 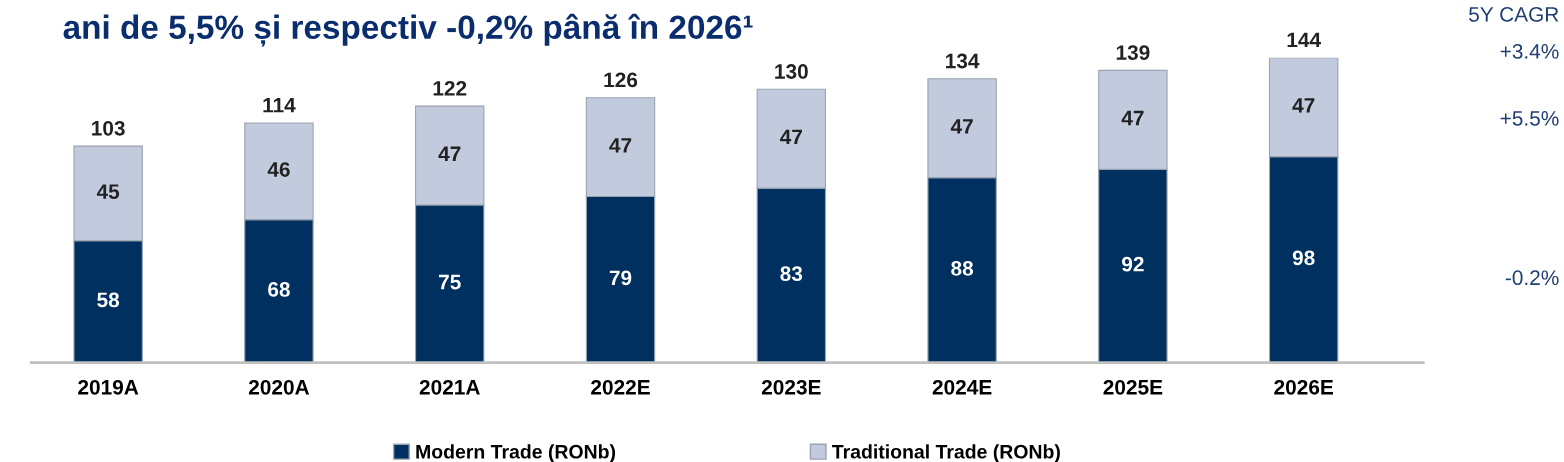 What do you see at coordinates (963, 61) in the screenshot?
I see `total-label: 134` at bounding box center [963, 61].